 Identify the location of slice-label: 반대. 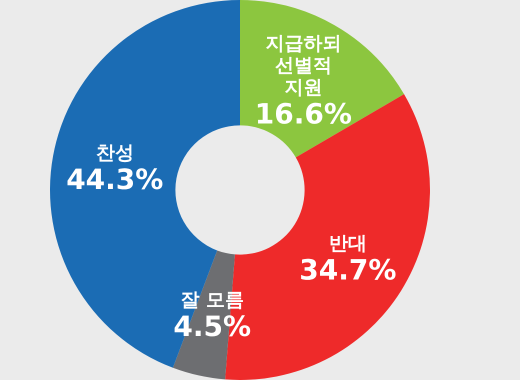
(347, 243).